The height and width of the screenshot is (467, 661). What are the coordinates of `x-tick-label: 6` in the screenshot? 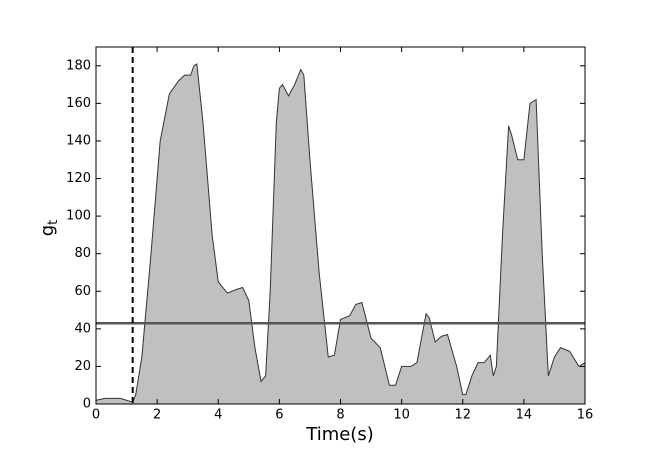 It's located at (279, 415).